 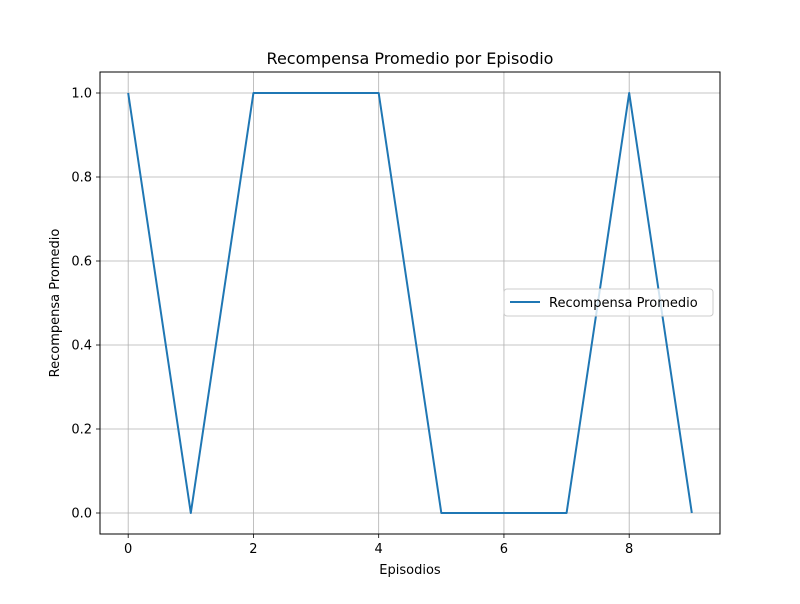 What do you see at coordinates (504, 549) in the screenshot?
I see `x-tick-label: 6` at bounding box center [504, 549].